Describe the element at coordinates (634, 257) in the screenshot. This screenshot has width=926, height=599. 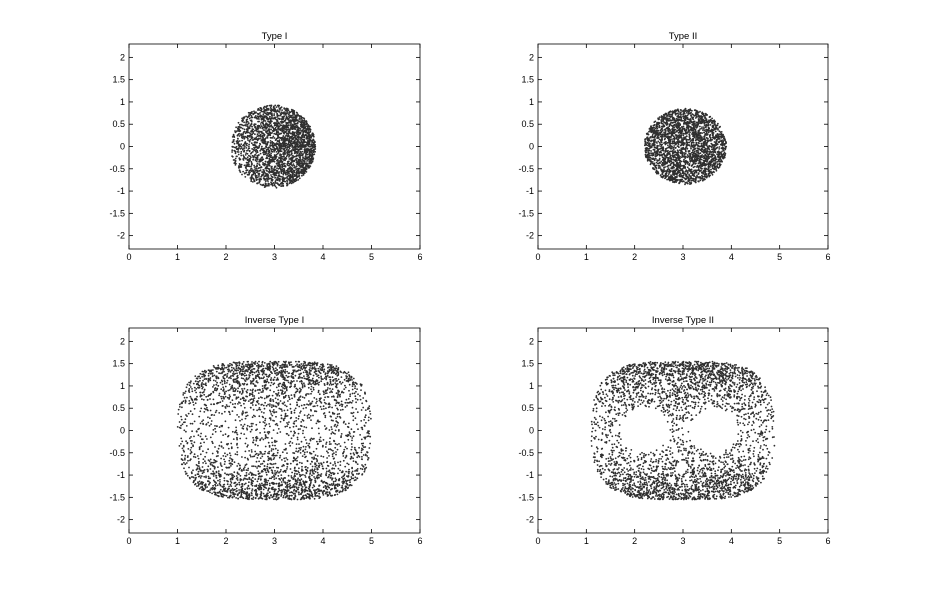
I see `x-tick-label: 2` at that location.